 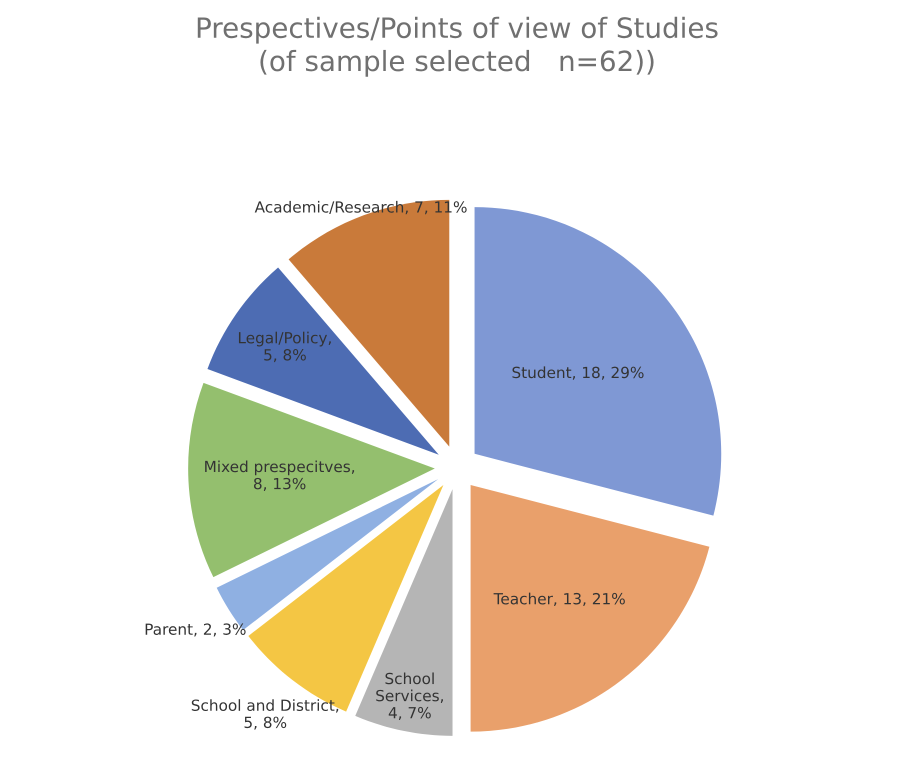 What do you see at coordinates (265, 714) in the screenshot?
I see `slice-label: School and District, 5, 8%` at bounding box center [265, 714].